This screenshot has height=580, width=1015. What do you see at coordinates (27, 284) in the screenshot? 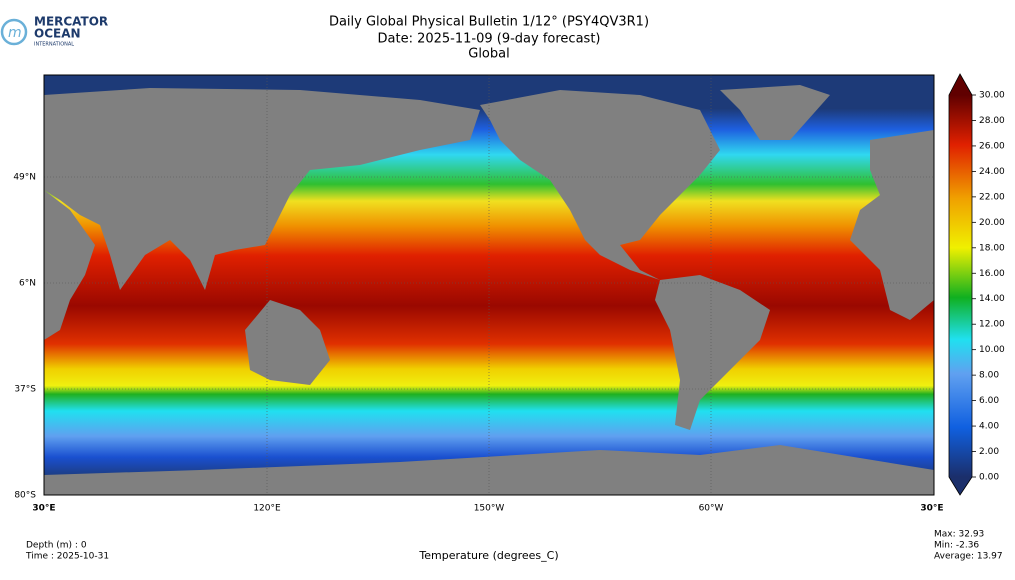
I see `lat-label: 6°N` at bounding box center [27, 284].